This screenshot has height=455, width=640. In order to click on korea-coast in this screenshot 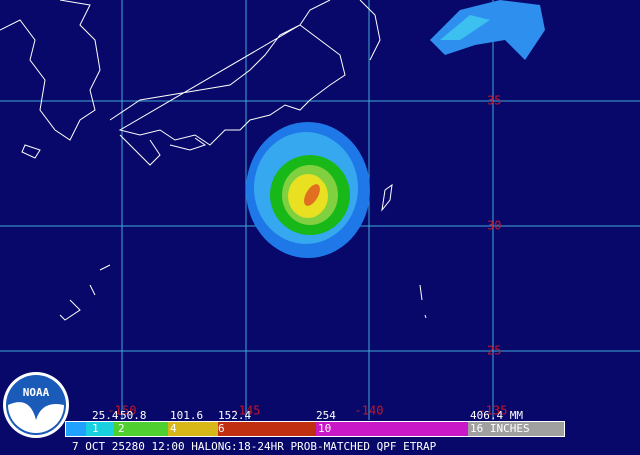, I will do `click(50, 70)`.